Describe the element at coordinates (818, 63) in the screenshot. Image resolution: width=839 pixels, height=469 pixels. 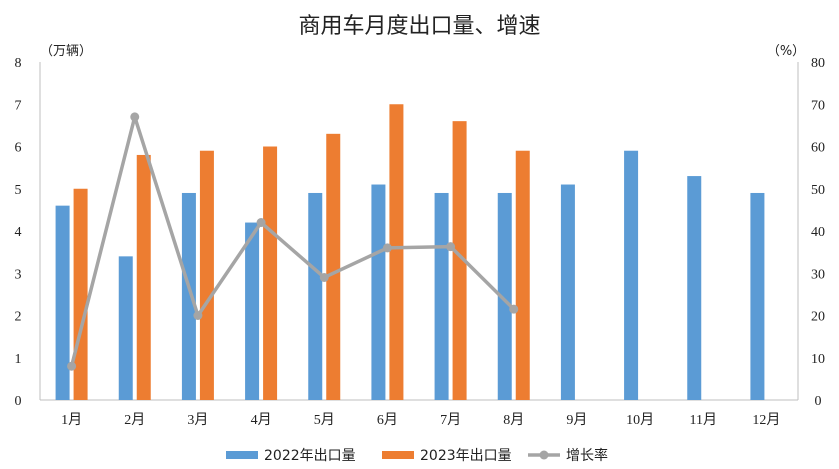
I see `y2-tick-label: 80` at that location.